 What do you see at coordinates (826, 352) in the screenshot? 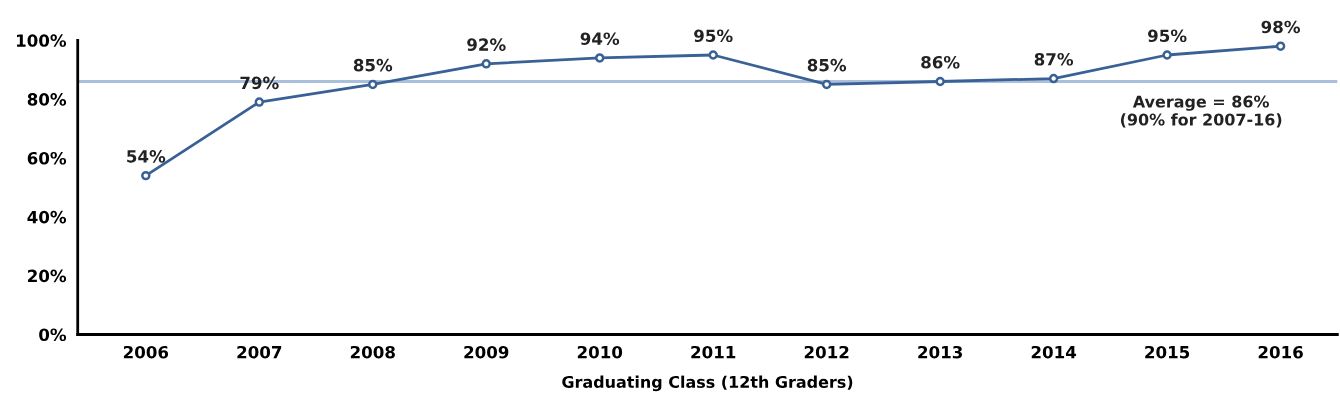
I see `x-tick-label: 2012` at bounding box center [826, 352].